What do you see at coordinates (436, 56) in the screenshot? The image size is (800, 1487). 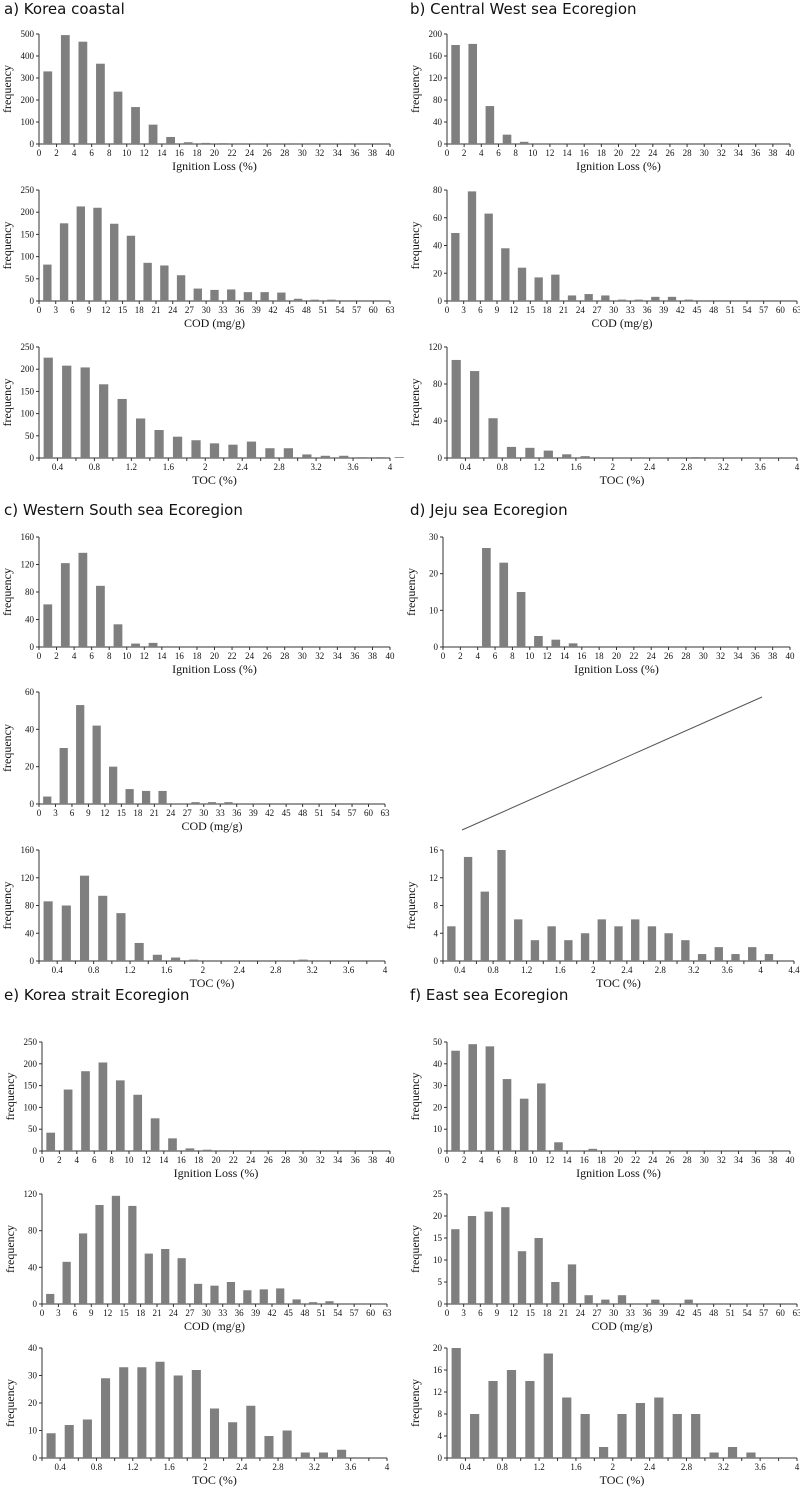 I see `y-tick-label: 160` at bounding box center [436, 56].